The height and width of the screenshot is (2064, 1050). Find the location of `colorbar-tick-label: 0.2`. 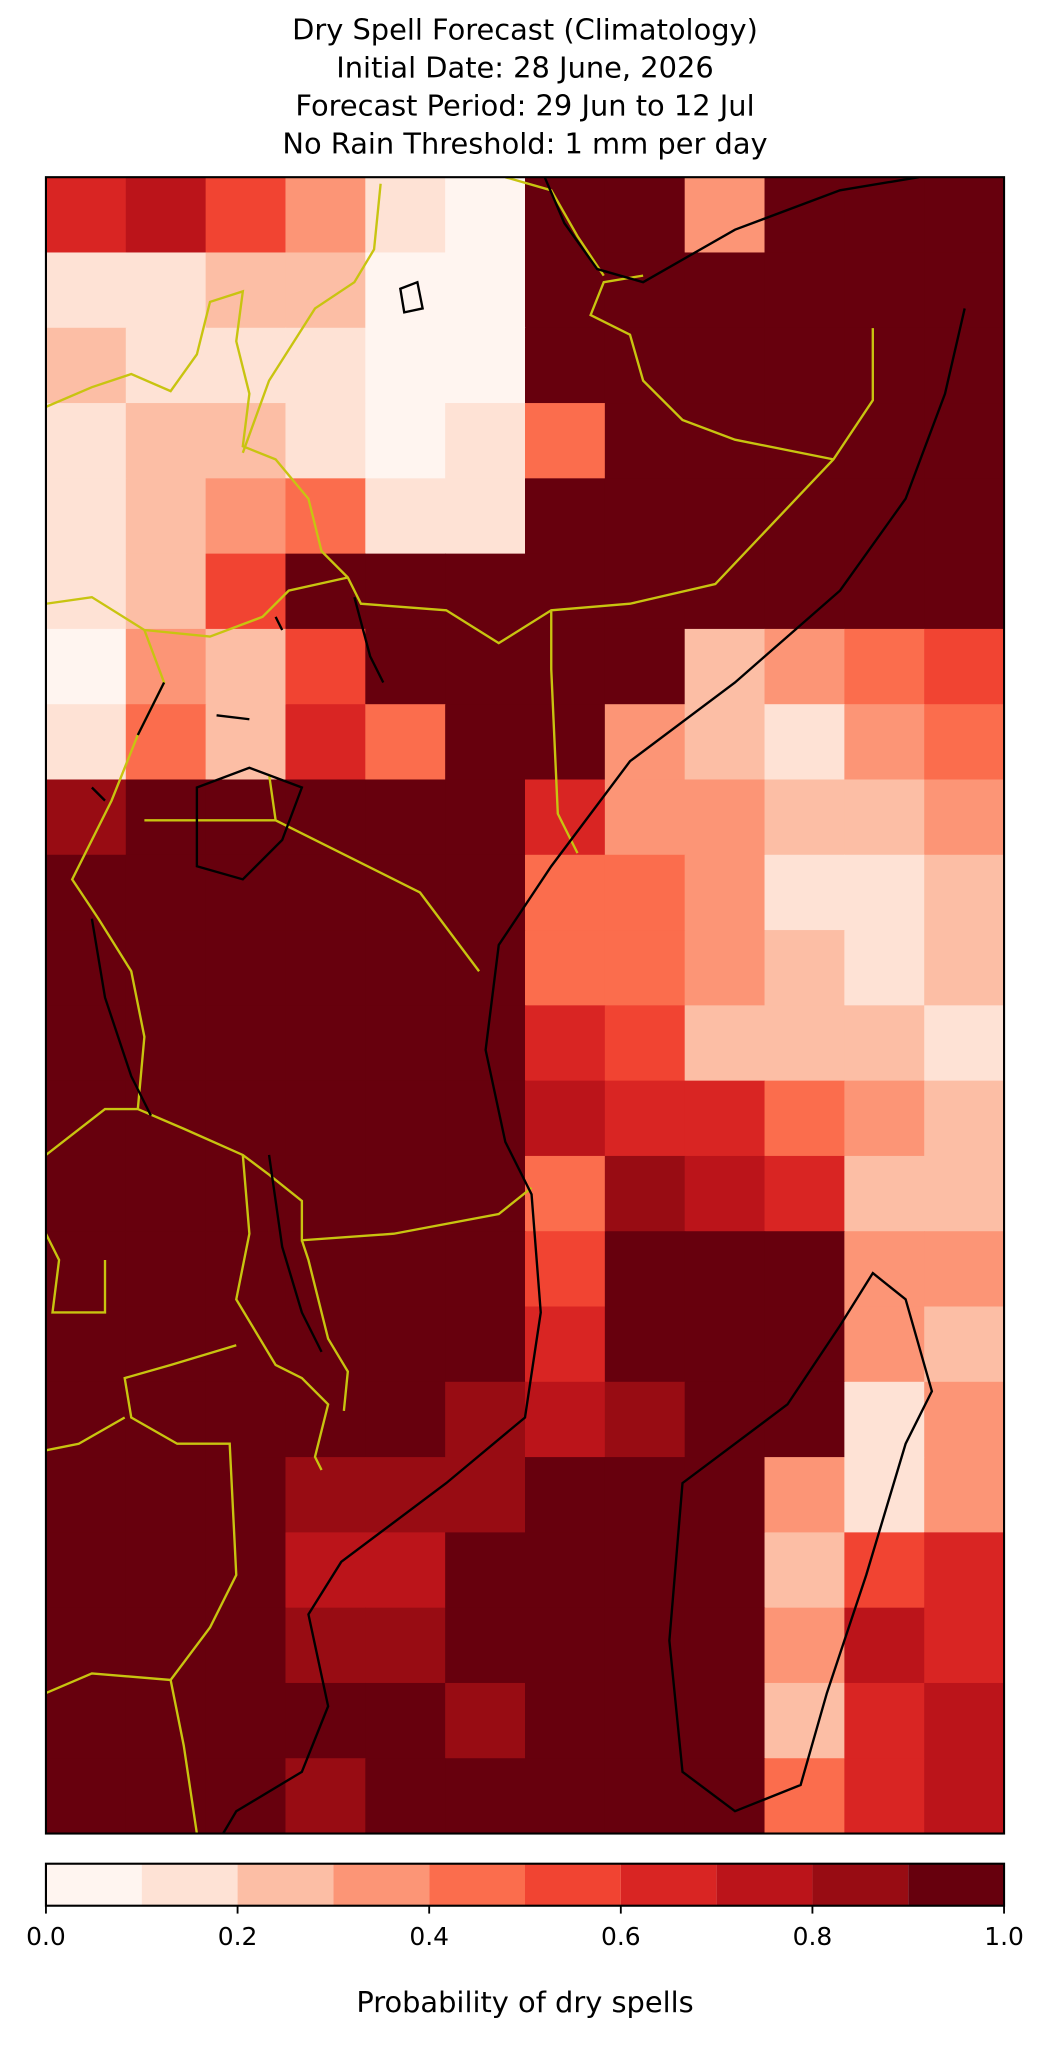

colorbar-tick-label: 0.2 is located at coordinates (238, 1936).